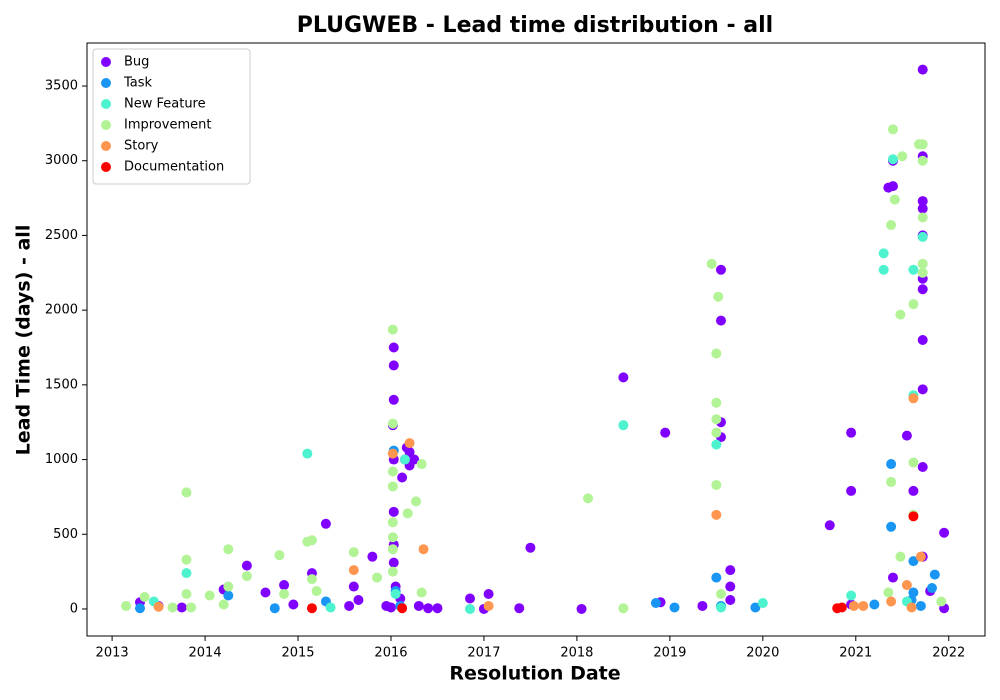 The width and height of the screenshot is (1000, 700). Describe the element at coordinates (136, 62) in the screenshot. I see `legend-label: Bug` at that location.